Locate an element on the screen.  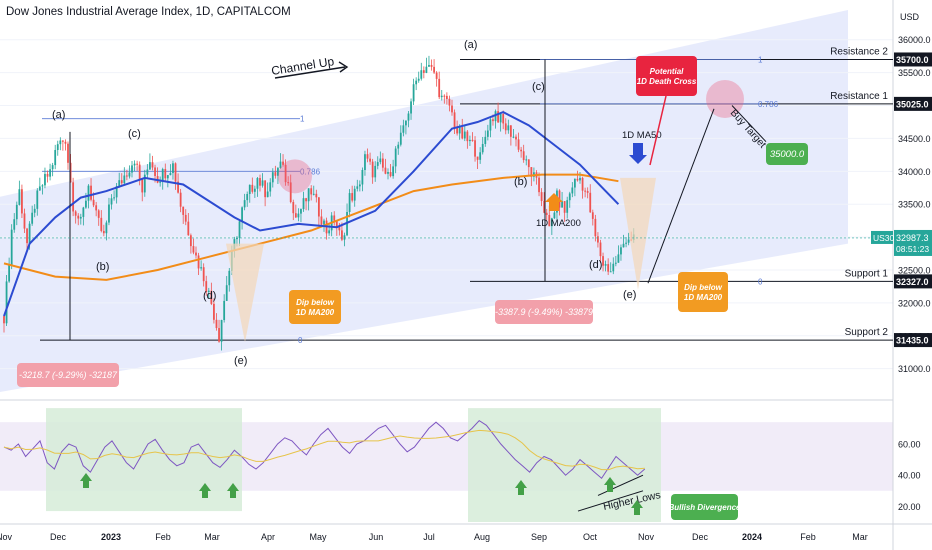
level-price-label: 31435.0 is located at coordinates (912, 341).